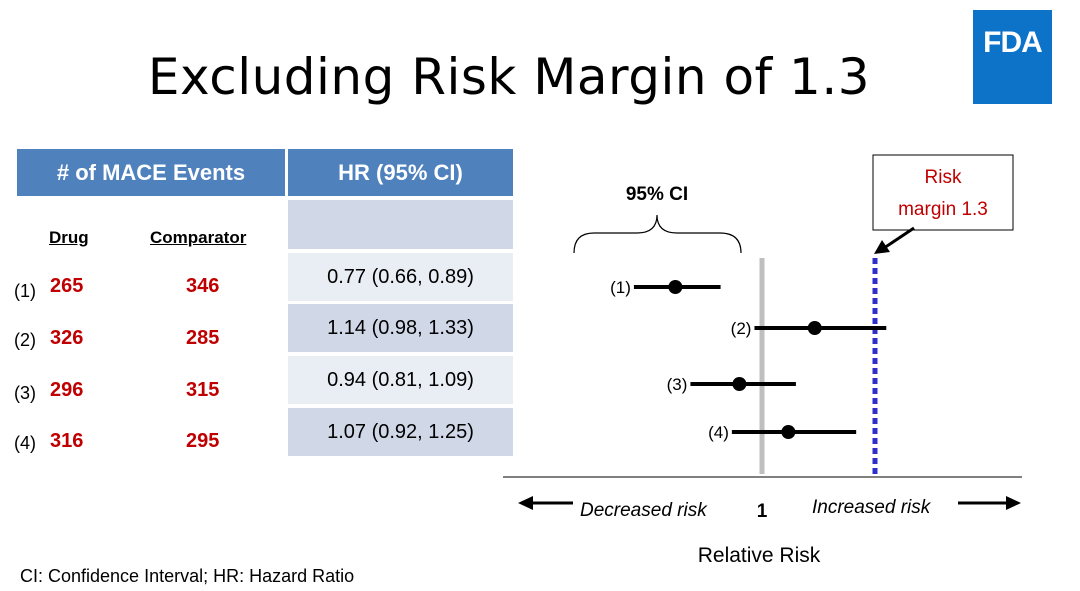  Describe the element at coordinates (943, 209) in the screenshot. I see `margin-label-line2: margin 1.3` at that location.